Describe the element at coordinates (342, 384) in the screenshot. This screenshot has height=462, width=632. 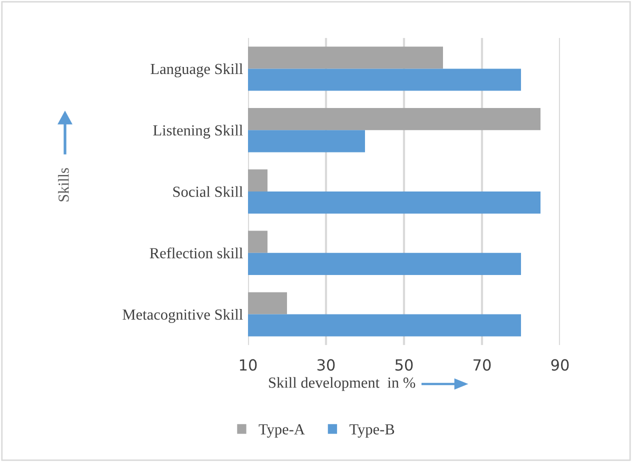
I see `x-axis-title: Skill development in %` at that location.